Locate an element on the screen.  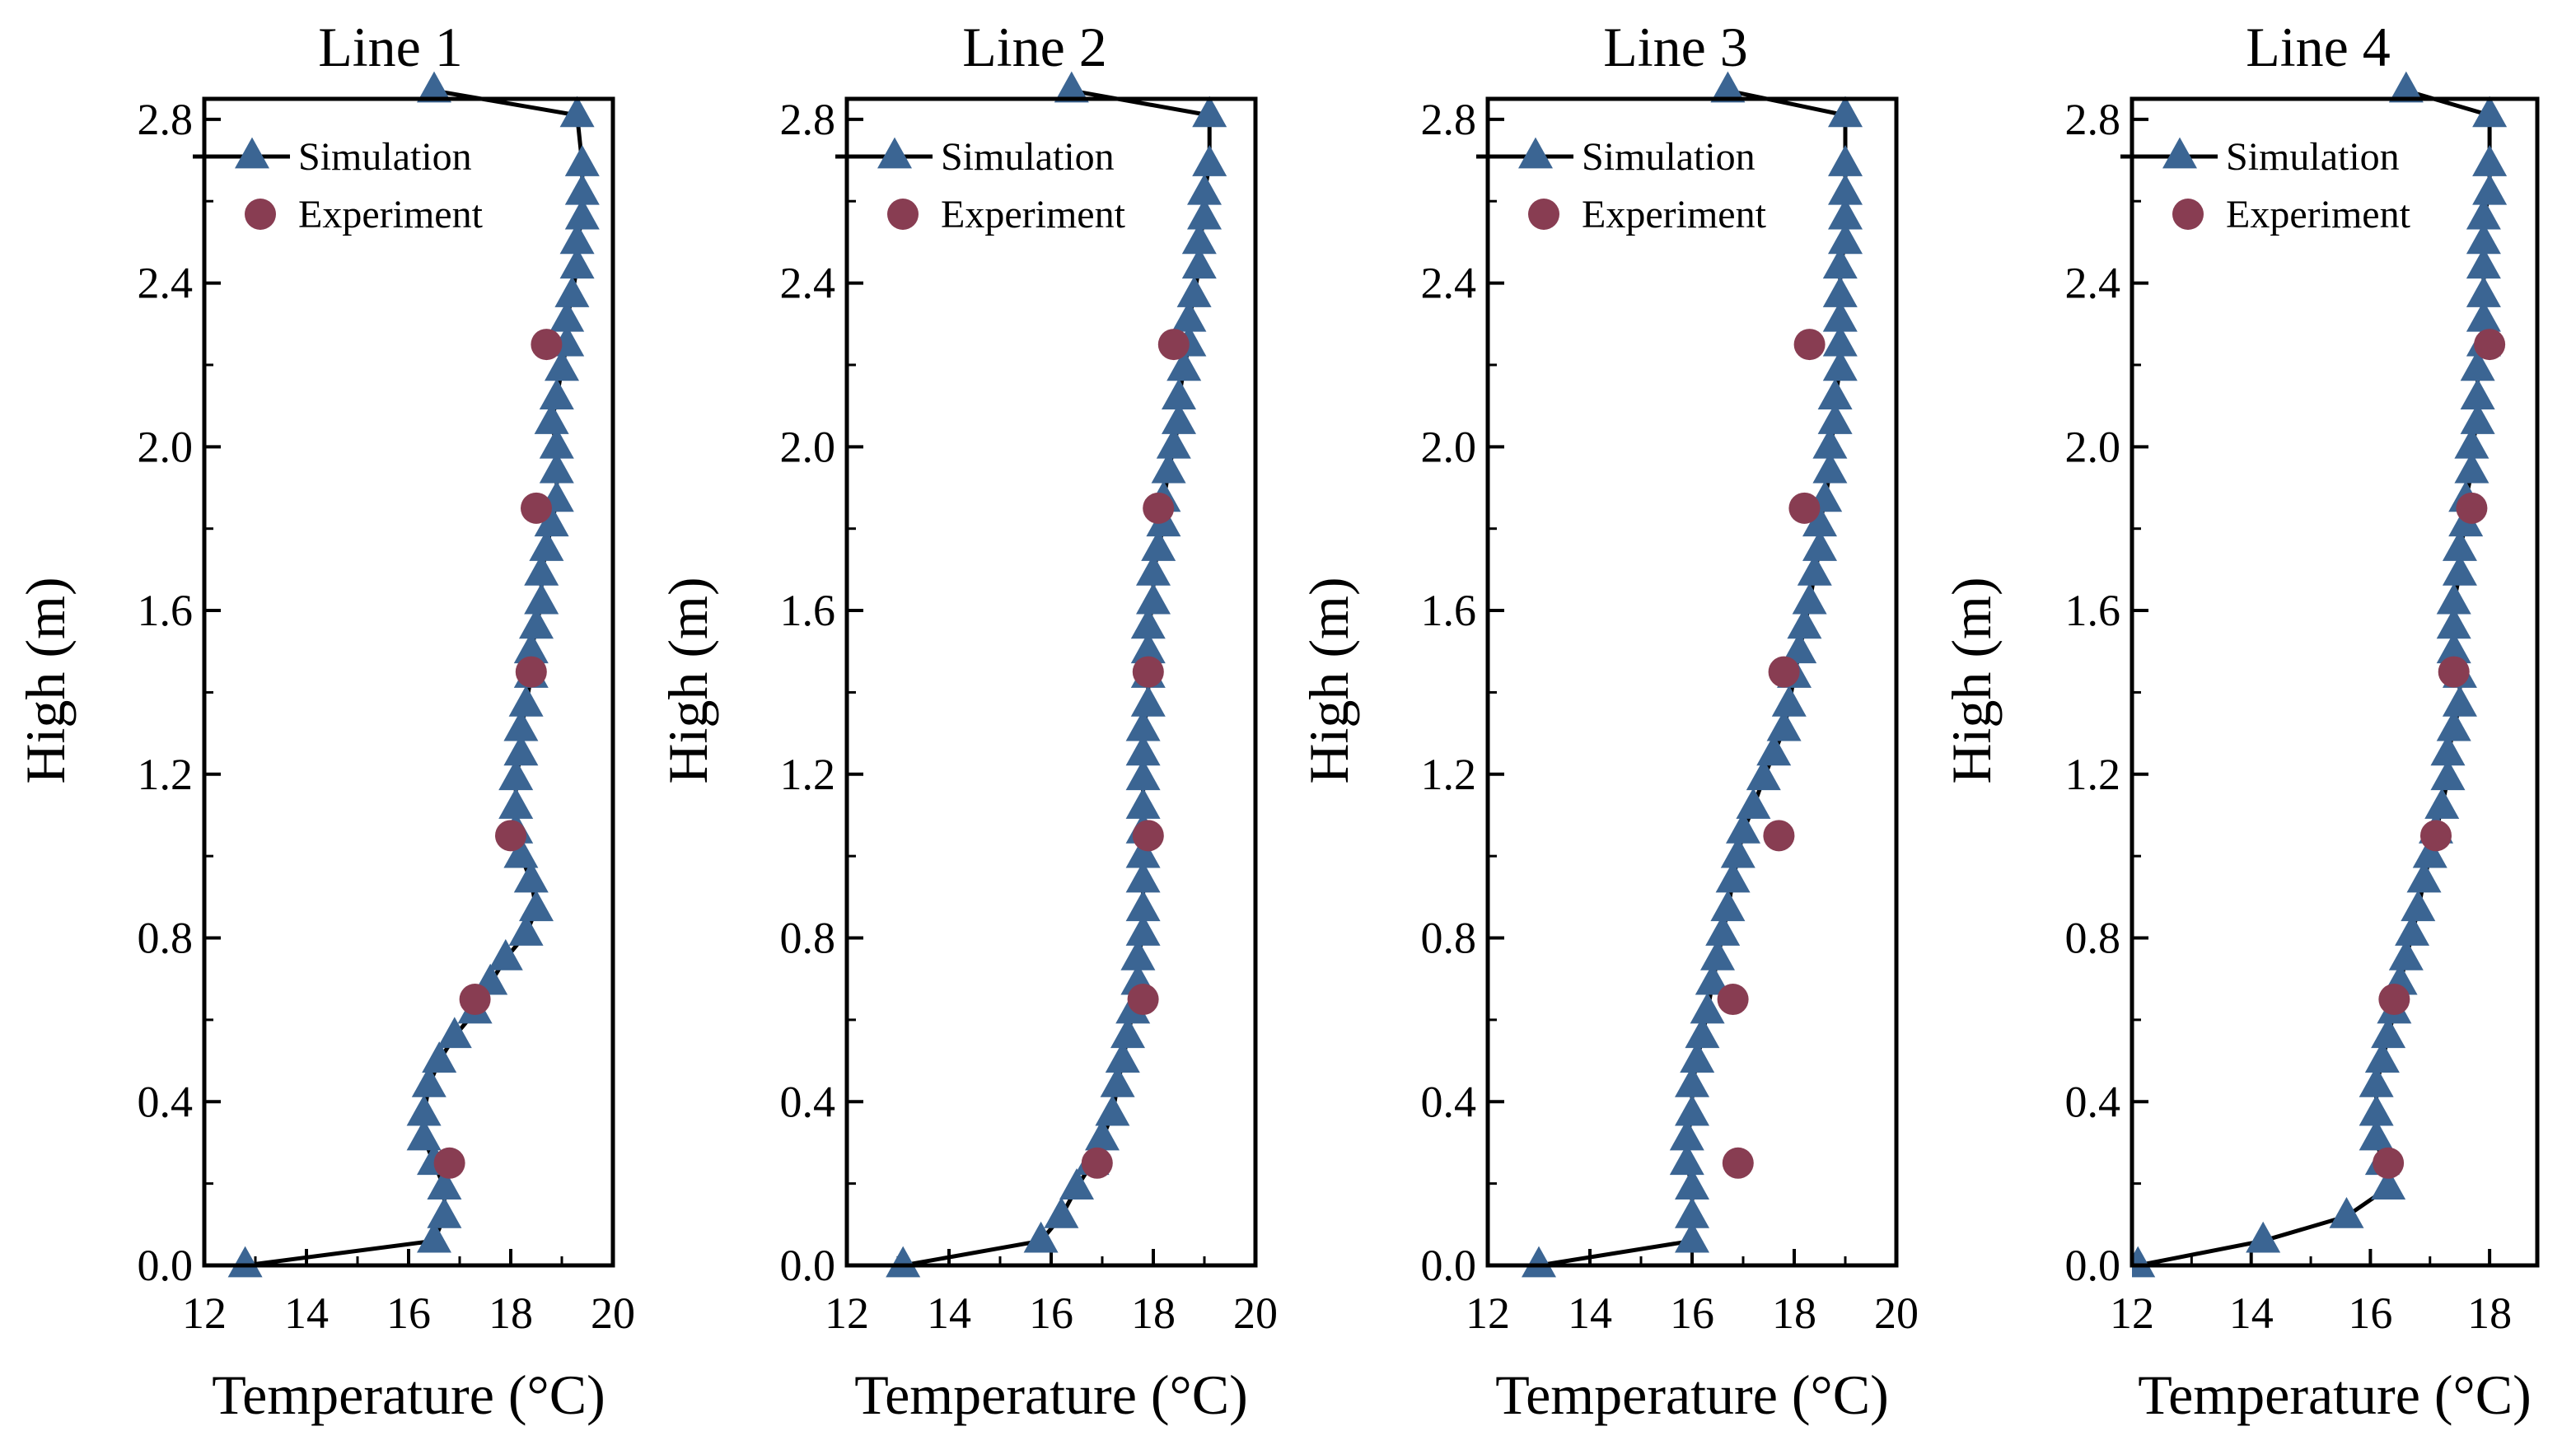
x-tick-label: 14 is located at coordinates (1590, 1313).